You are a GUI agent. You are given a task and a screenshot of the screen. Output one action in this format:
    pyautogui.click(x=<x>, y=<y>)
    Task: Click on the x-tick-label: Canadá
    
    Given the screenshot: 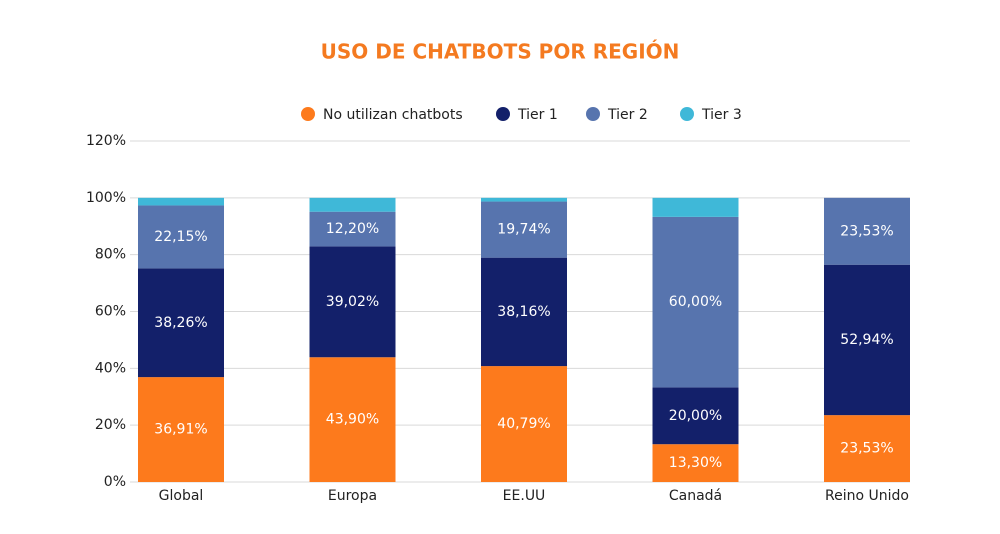 What is the action you would take?
    pyautogui.click(x=695, y=496)
    